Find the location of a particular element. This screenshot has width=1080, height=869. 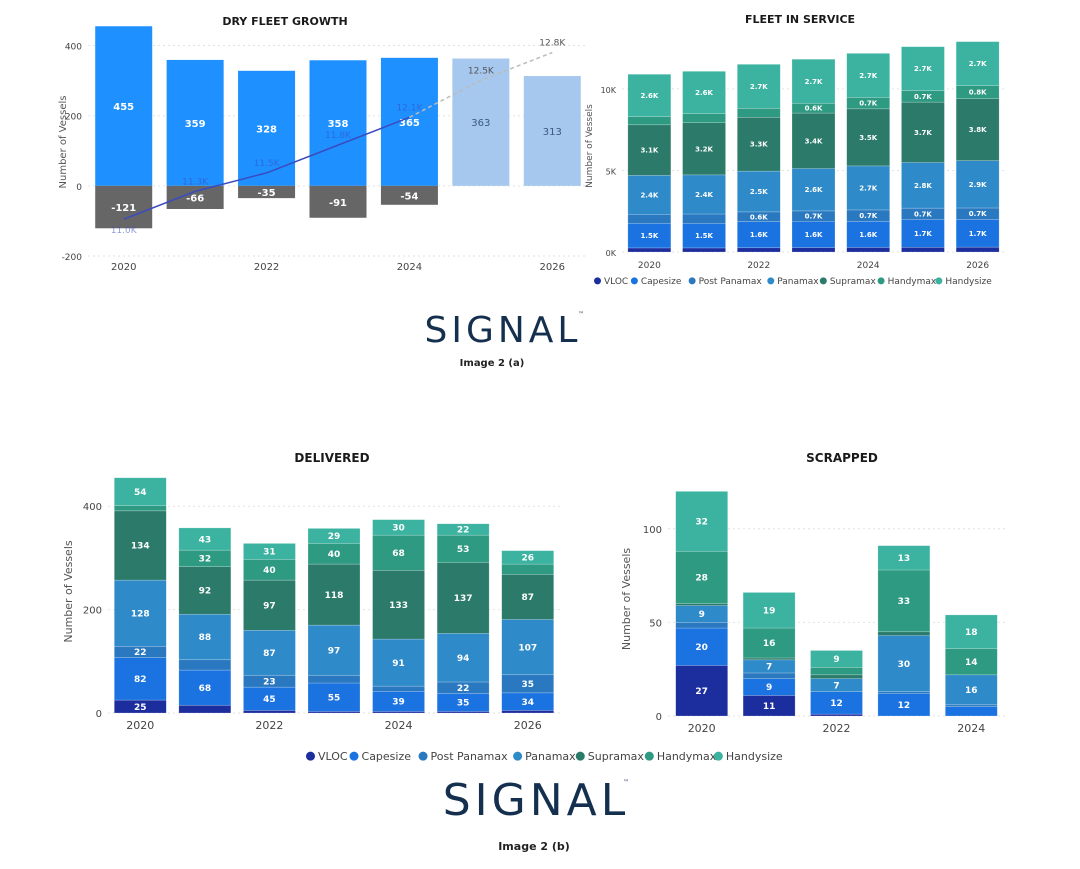

data-label: -66 is located at coordinates (195, 198).